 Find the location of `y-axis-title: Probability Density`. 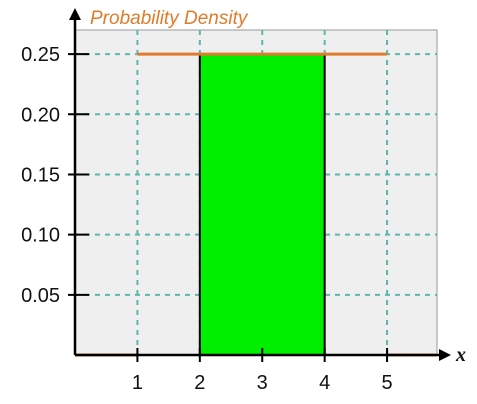

y-axis-title: Probability Density is located at coordinates (169, 18).